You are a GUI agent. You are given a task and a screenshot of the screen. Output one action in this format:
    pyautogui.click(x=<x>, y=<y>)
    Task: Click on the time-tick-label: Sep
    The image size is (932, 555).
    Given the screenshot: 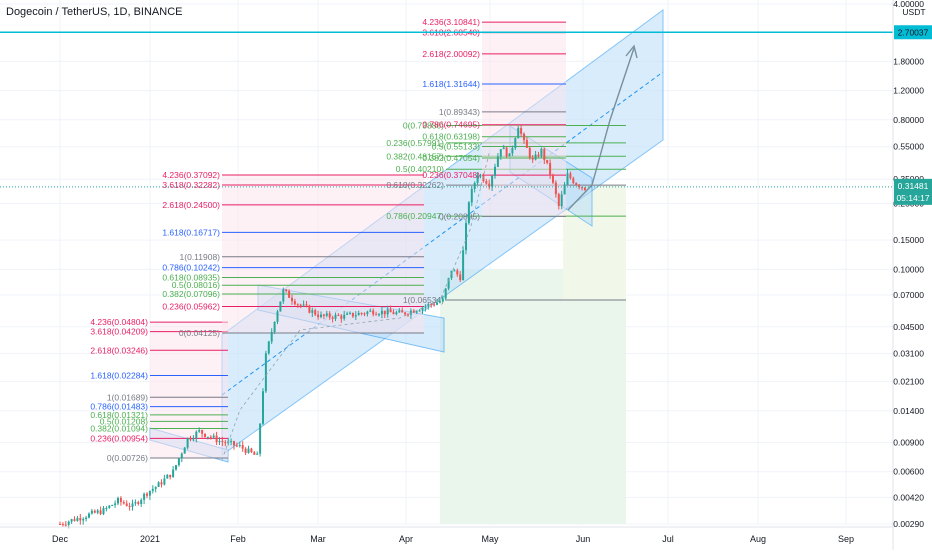 What is the action you would take?
    pyautogui.click(x=846, y=539)
    